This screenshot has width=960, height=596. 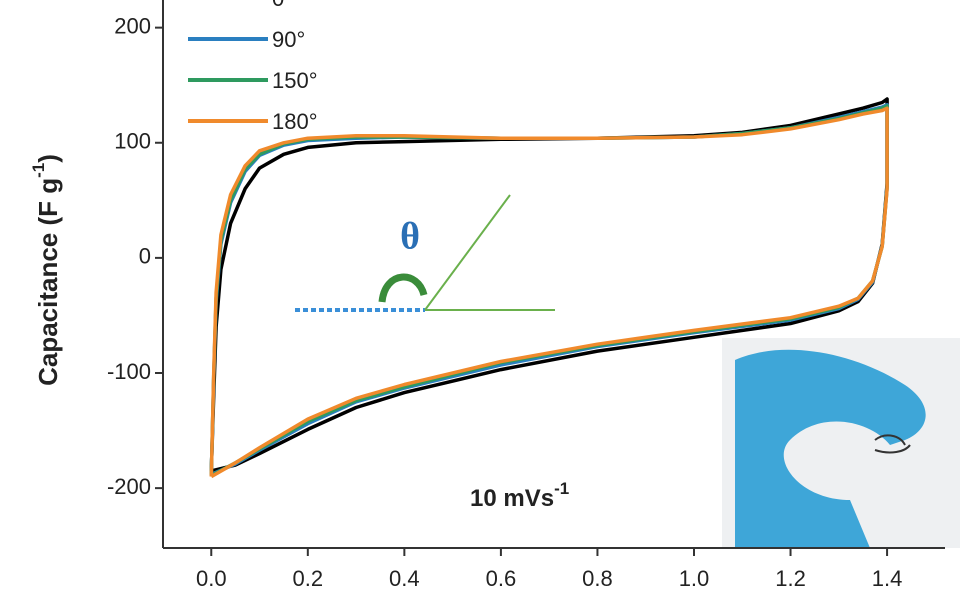 What do you see at coordinates (295, 80) in the screenshot?
I see `legend-label: 150°` at bounding box center [295, 80].